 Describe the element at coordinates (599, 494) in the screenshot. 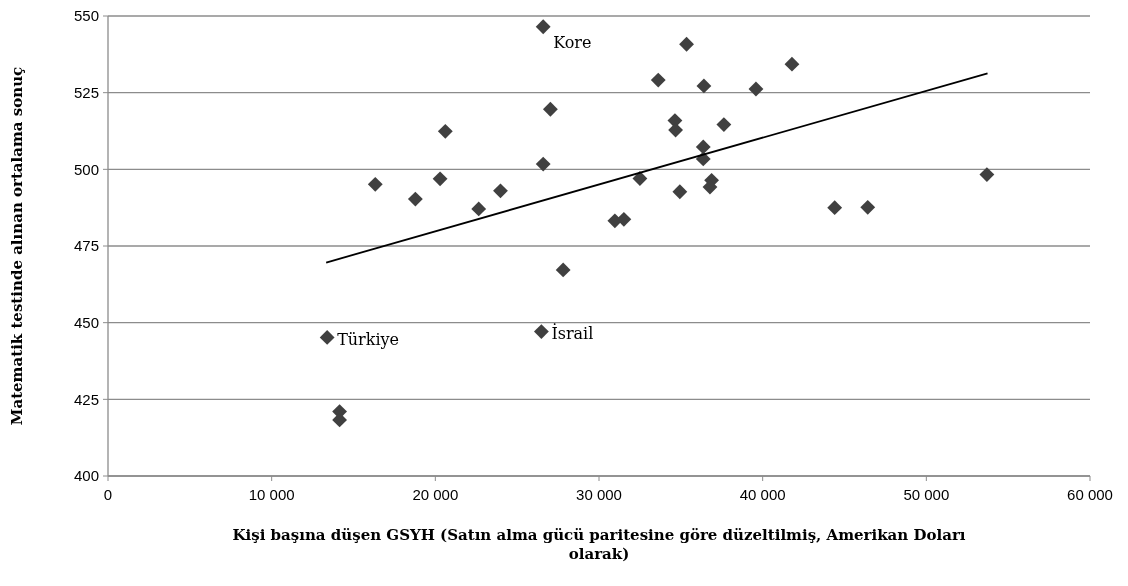

I see `x-tick-label: 30 000` at that location.